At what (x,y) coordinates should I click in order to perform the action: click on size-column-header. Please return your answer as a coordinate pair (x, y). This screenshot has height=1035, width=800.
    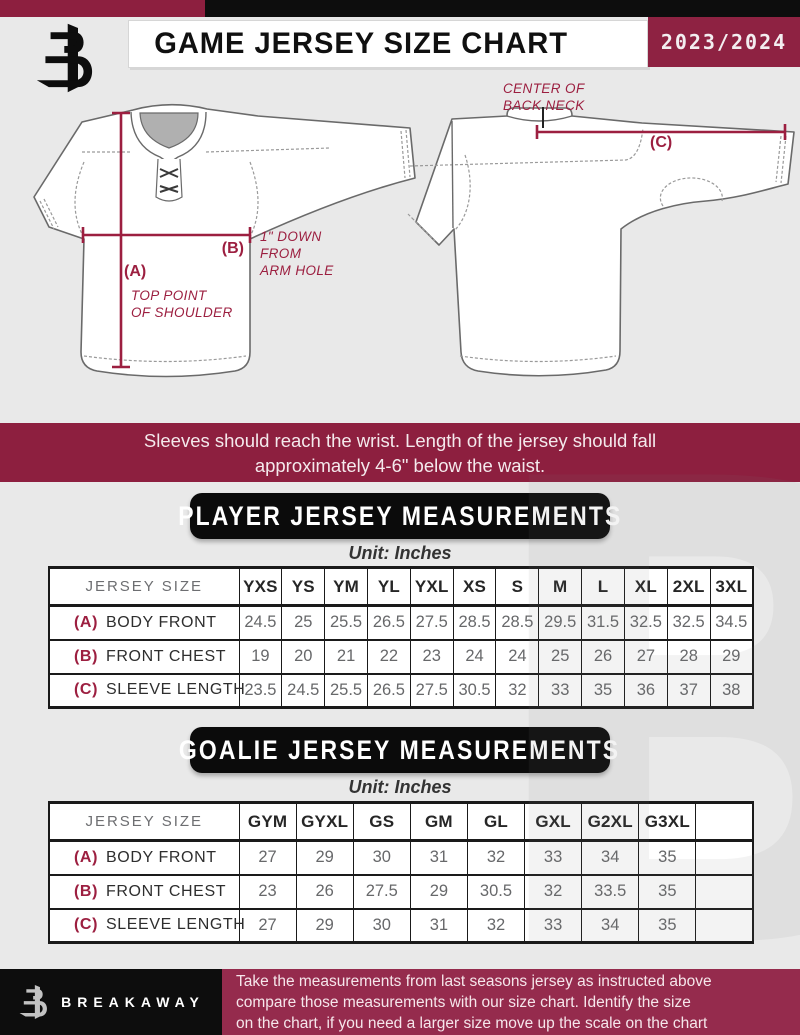
    Looking at the image, I should click on (724, 821).